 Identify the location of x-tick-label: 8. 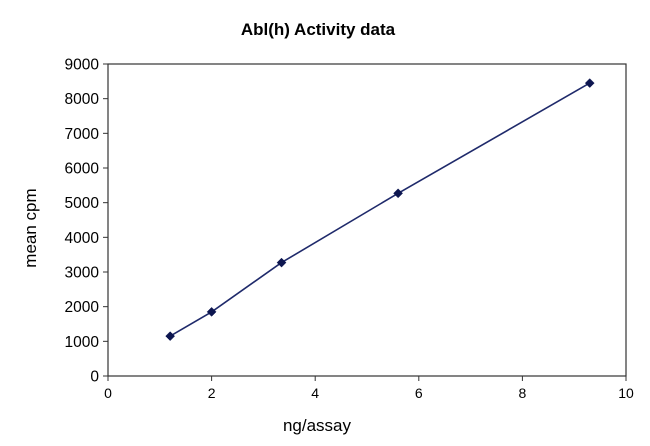
(523, 393).